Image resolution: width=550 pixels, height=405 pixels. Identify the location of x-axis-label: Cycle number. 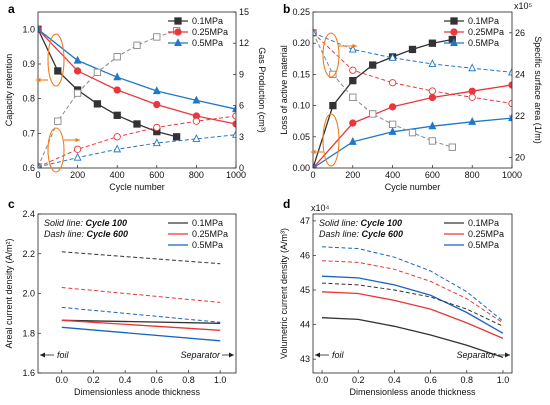
(137, 187).